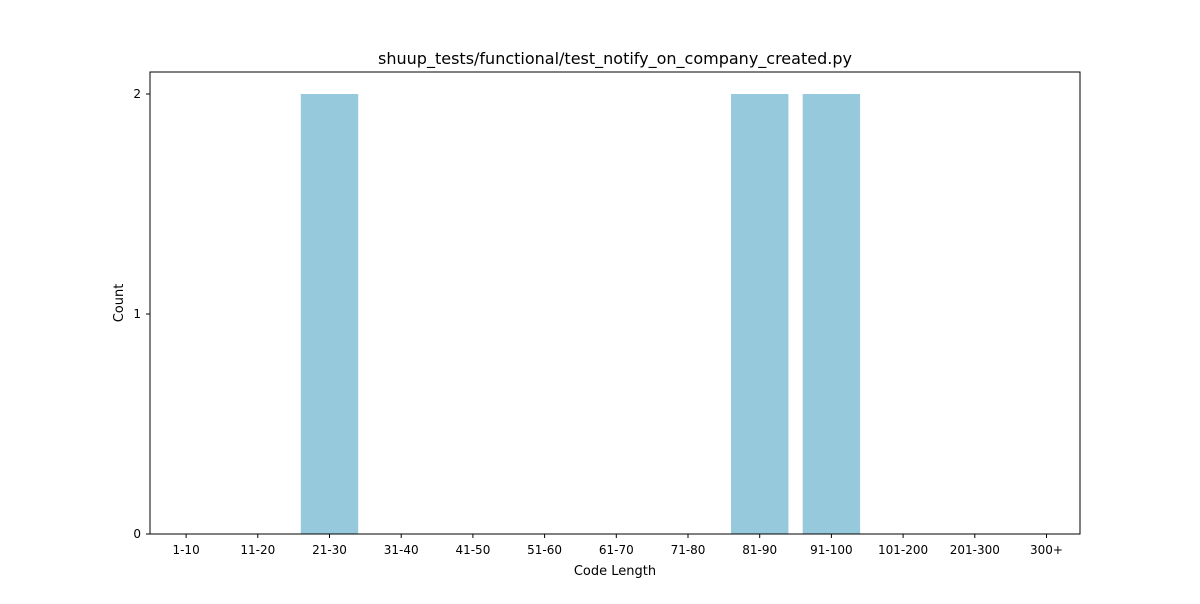 The width and height of the screenshot is (1200, 604). Describe the element at coordinates (975, 550) in the screenshot. I see `x-tick-label: 201-300` at that location.